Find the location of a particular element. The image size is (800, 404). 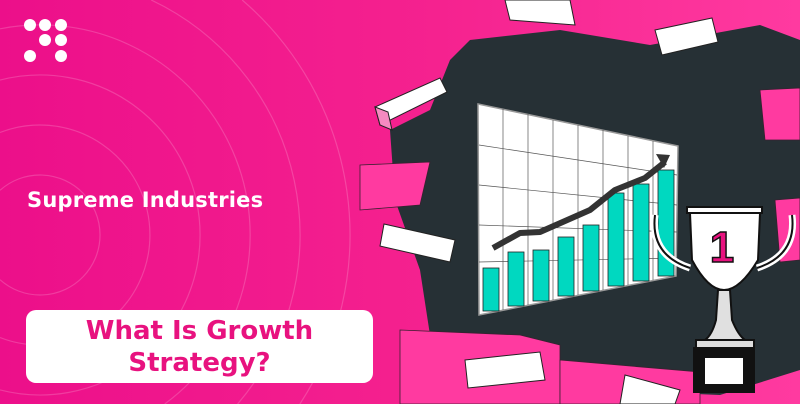

headline-title: What Is Growth Strategy? is located at coordinates (199, 346).